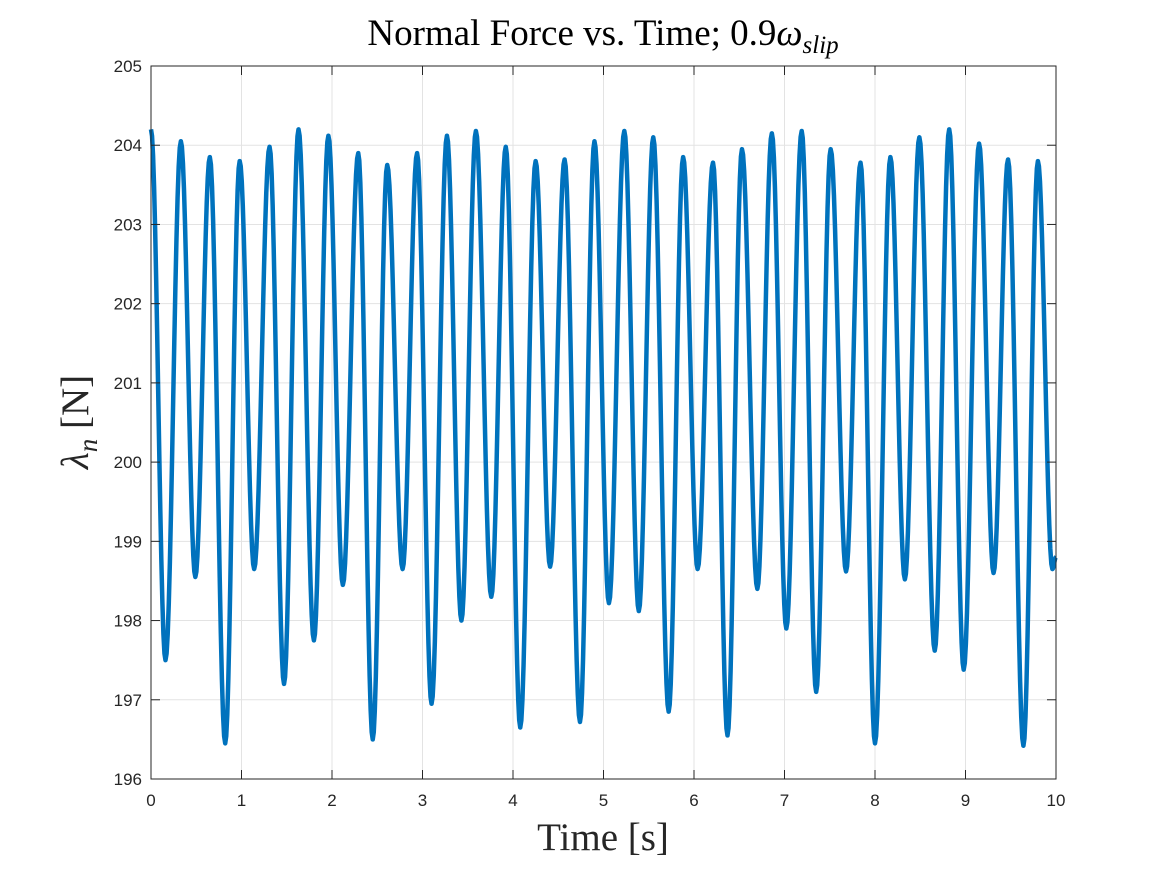  I want to click on x-tick-label: 10, so click(1056, 800).